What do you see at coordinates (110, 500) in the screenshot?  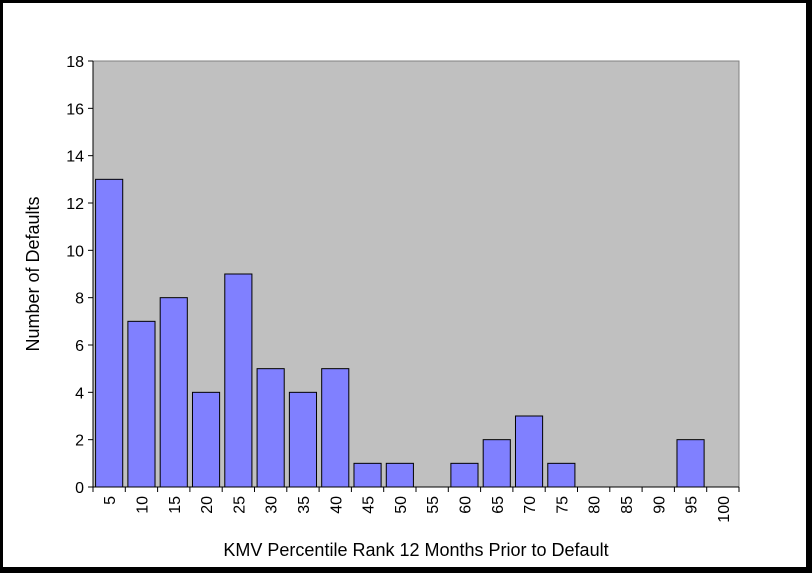 I see `x-tick-label: 5` at bounding box center [110, 500].